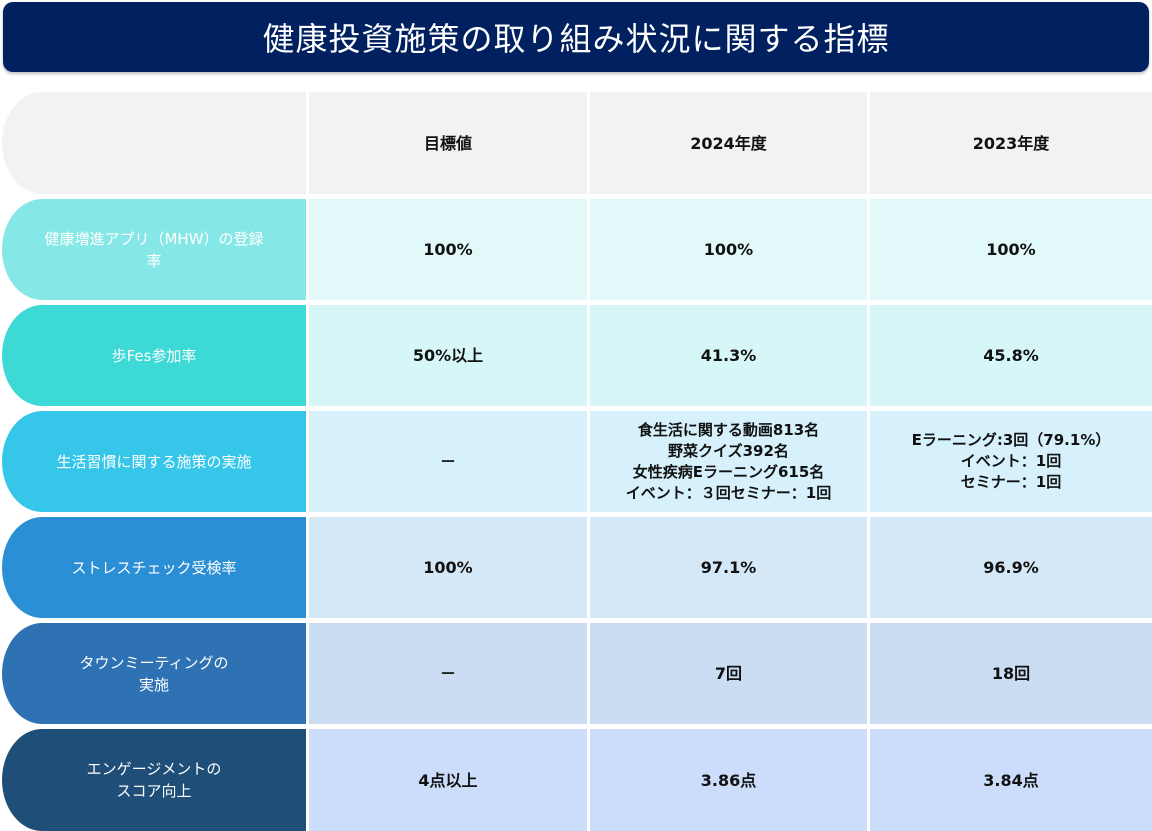 This screenshot has height=831, width=1152. I want to click on table-row: 歩Fes参加率 50%以上 41.3% 45.8%, so click(576, 355).